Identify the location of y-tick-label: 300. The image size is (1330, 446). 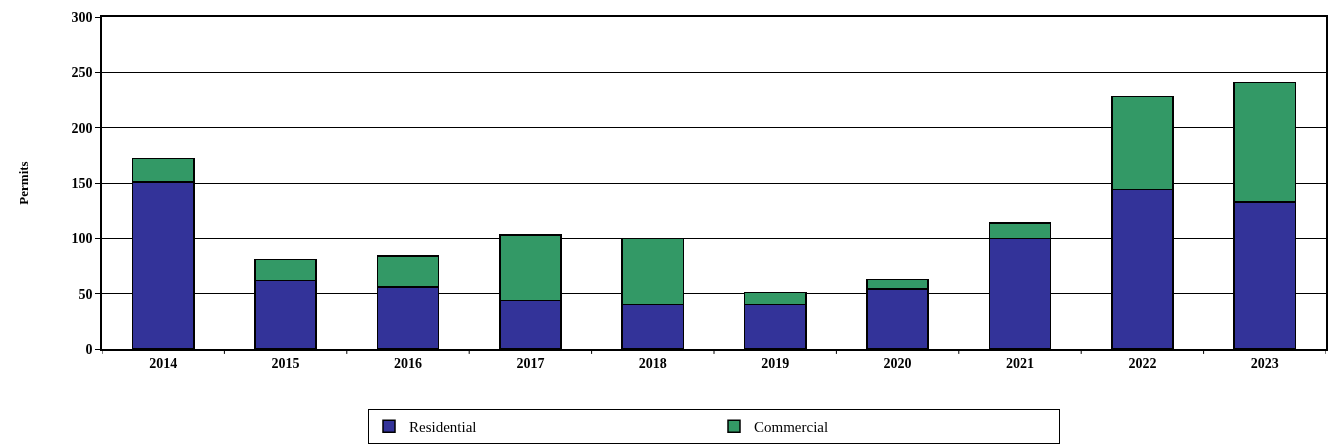
(82, 17).